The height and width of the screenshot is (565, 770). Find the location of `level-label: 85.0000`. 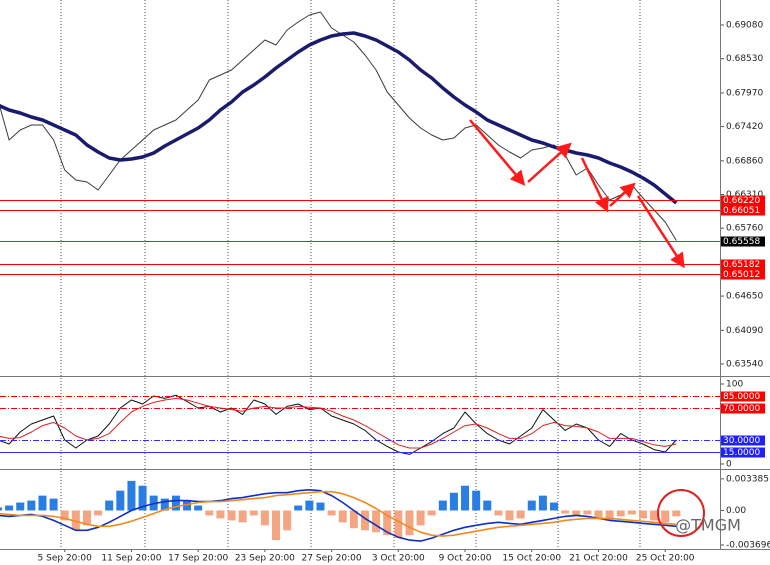

level-label: 85.0000 is located at coordinates (741, 397).